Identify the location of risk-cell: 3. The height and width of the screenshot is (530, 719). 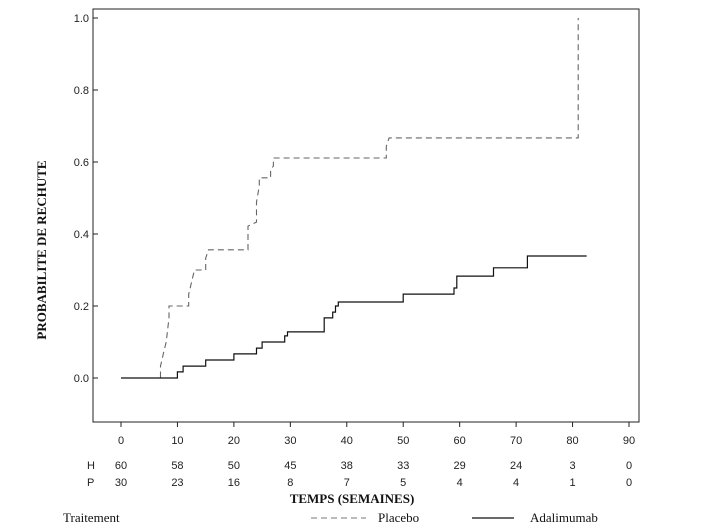
(572, 466).